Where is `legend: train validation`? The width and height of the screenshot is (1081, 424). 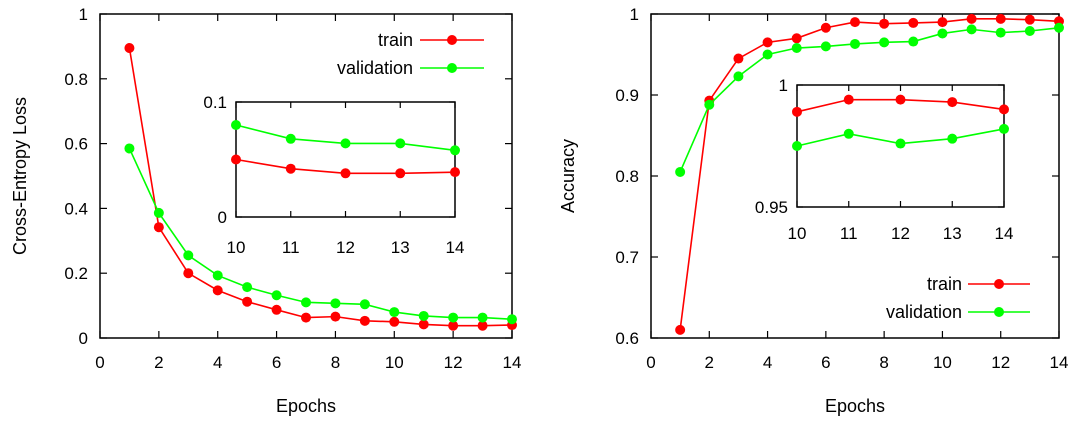
legend: train validation is located at coordinates (958, 298).